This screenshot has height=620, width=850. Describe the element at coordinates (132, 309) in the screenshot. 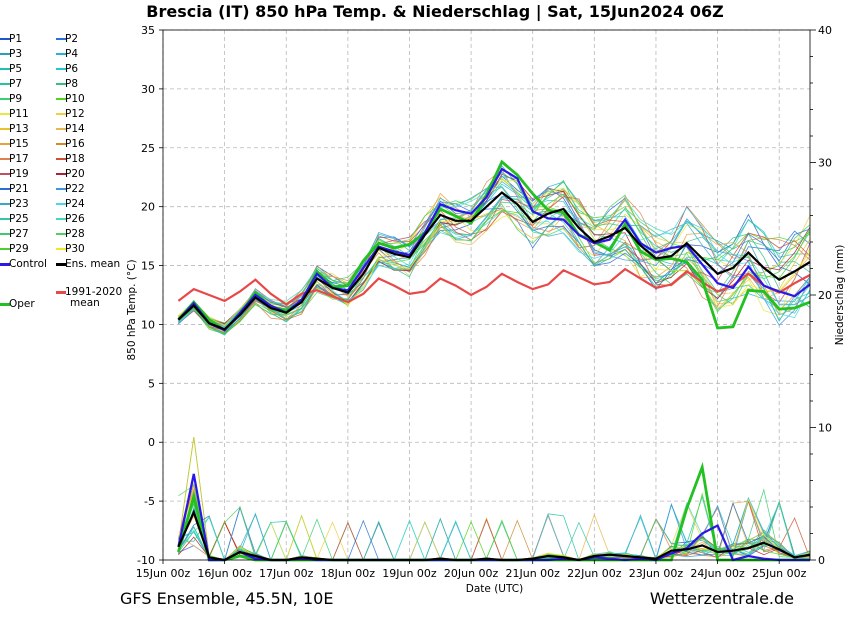

I see `y-axis-title: 850 hPa Temp. (°C)` at that location.